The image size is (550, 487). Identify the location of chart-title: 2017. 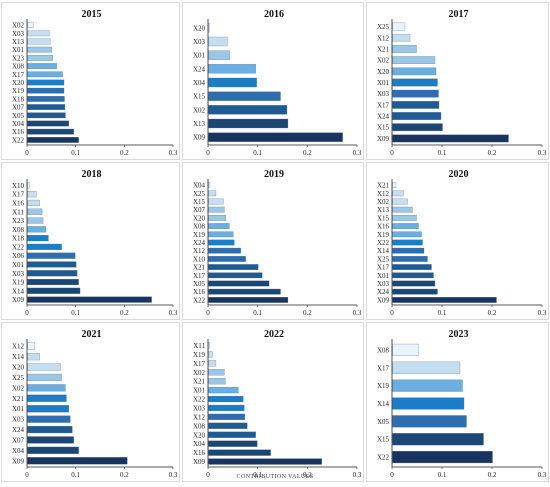
(459, 14).